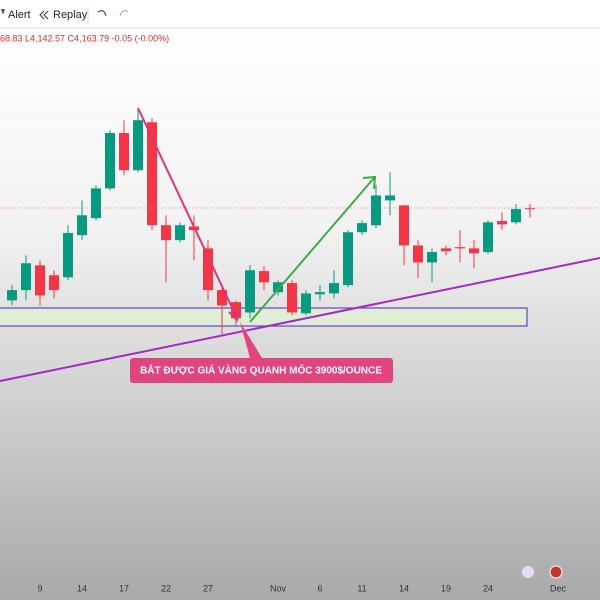 The width and height of the screenshot is (600, 600). Describe the element at coordinates (208, 588) in the screenshot. I see `x-tick-label: 27` at that location.